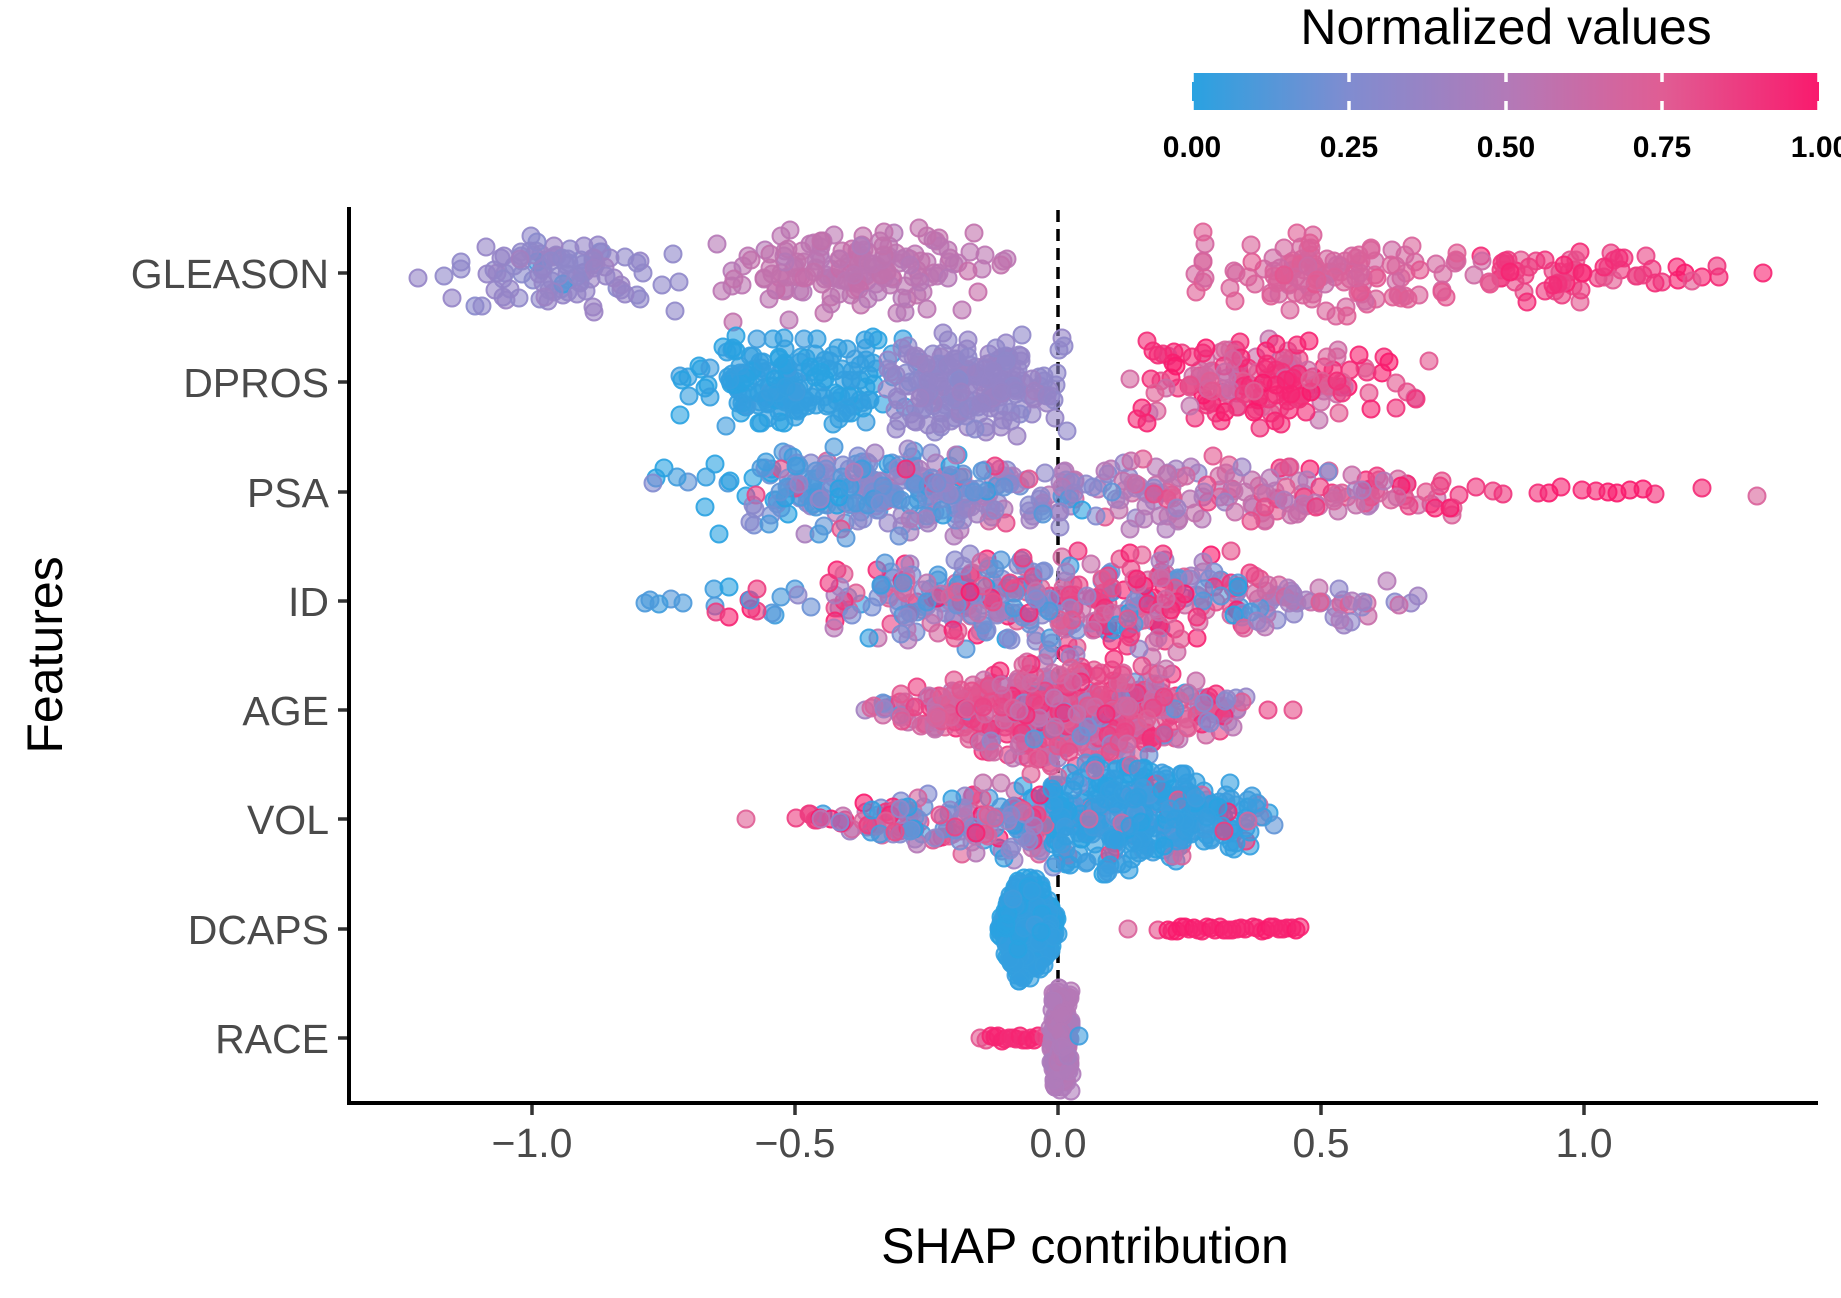  What do you see at coordinates (1506, 147) in the screenshot?
I see `svg-text: 0.50` at bounding box center [1506, 147].